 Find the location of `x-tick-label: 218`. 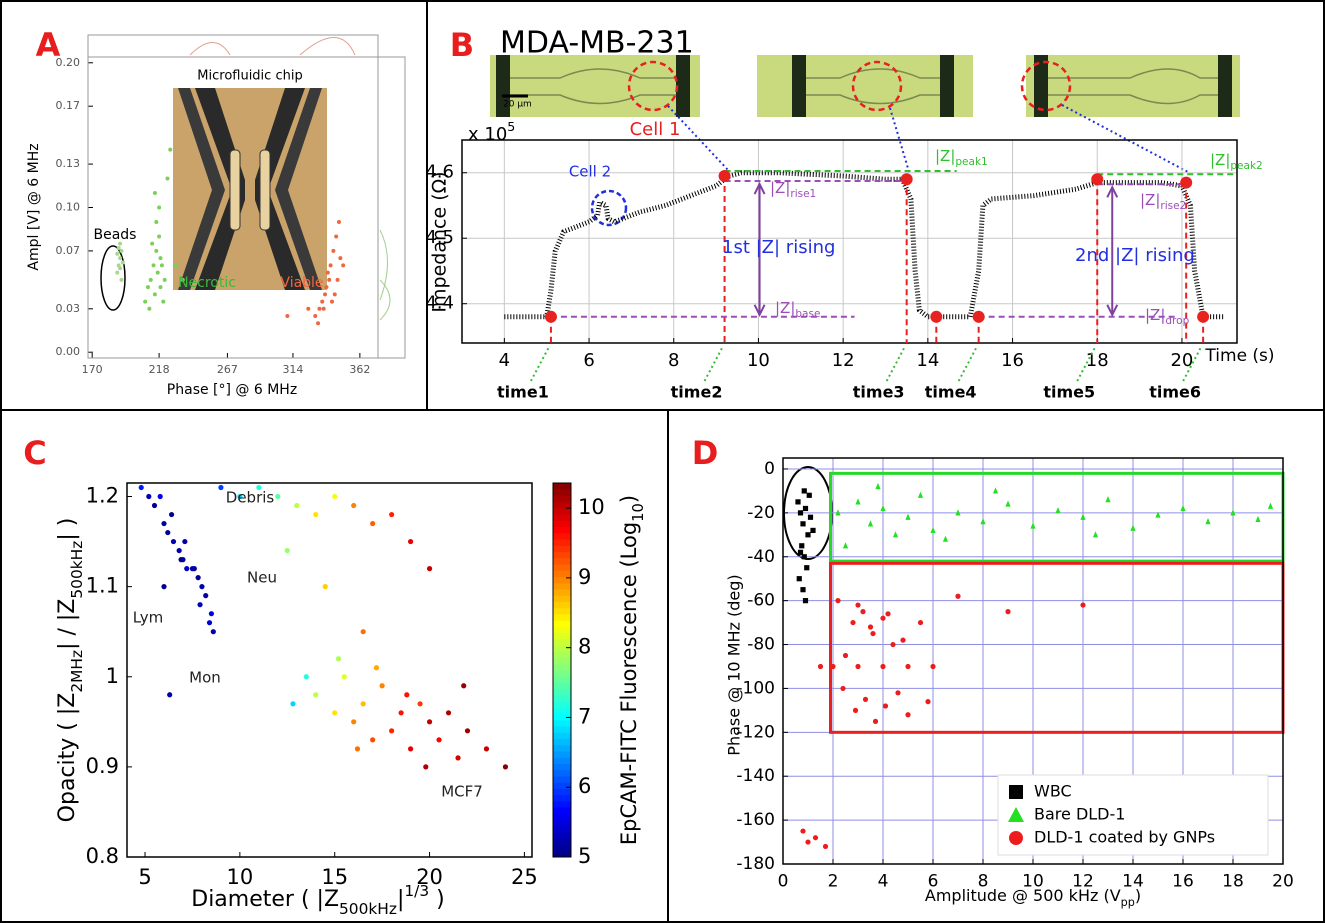

x-tick-label: 218 is located at coordinates (159, 369).